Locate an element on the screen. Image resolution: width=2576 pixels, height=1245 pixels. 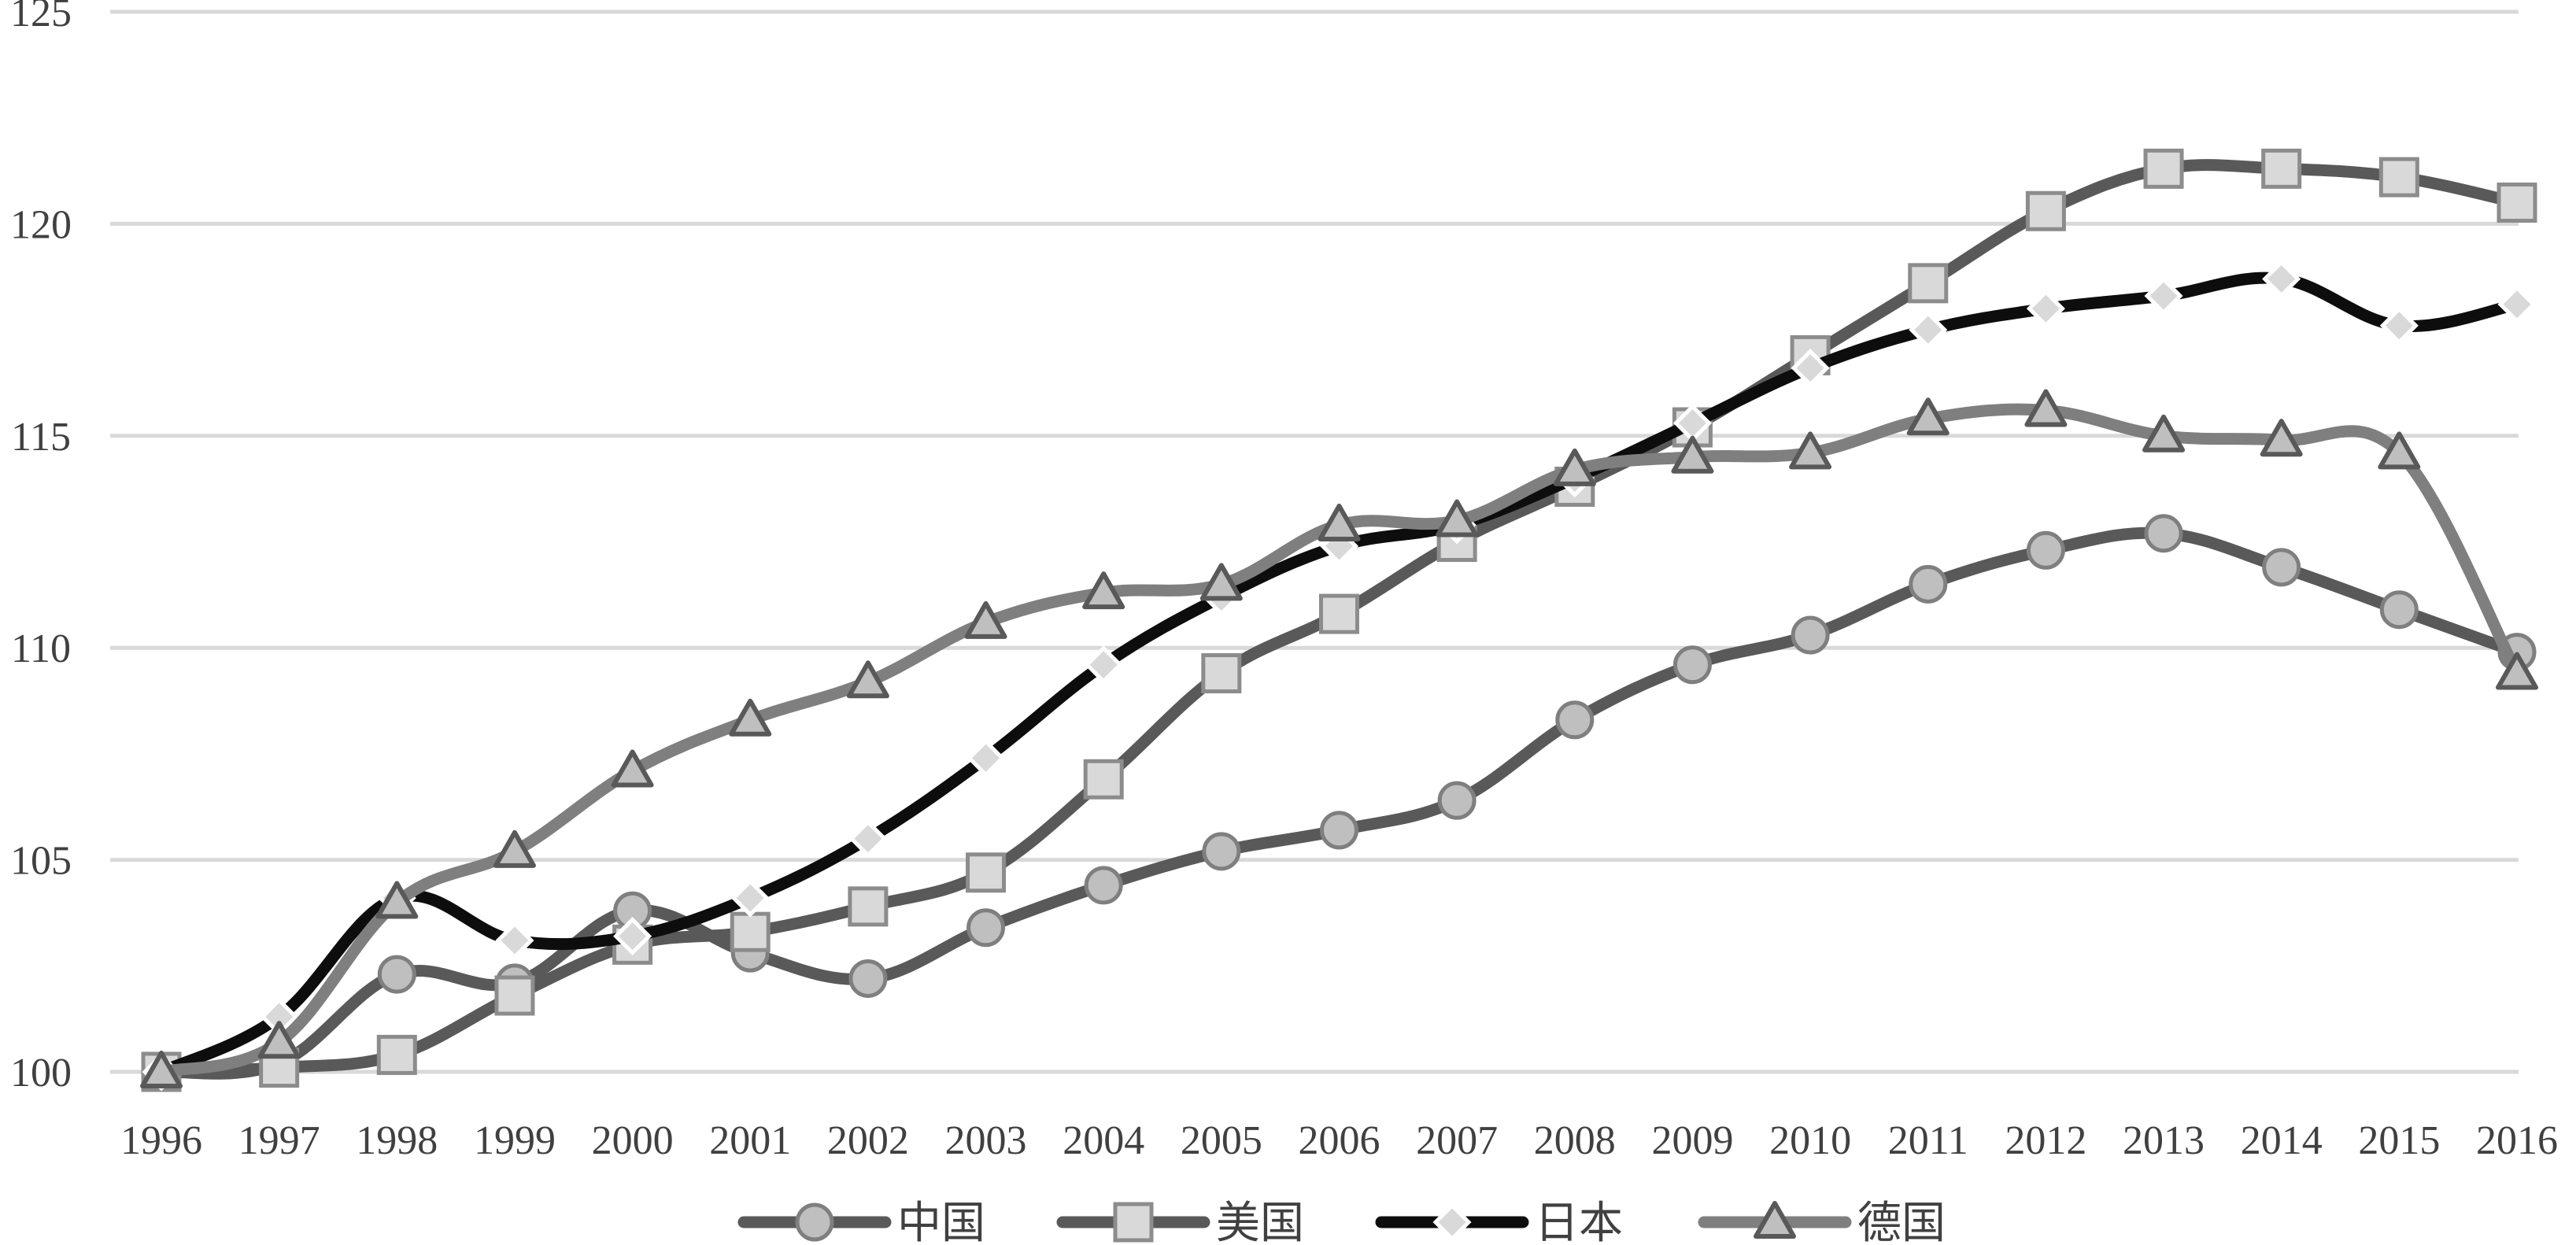
x-tick-label: 2016 is located at coordinates (2517, 1140).